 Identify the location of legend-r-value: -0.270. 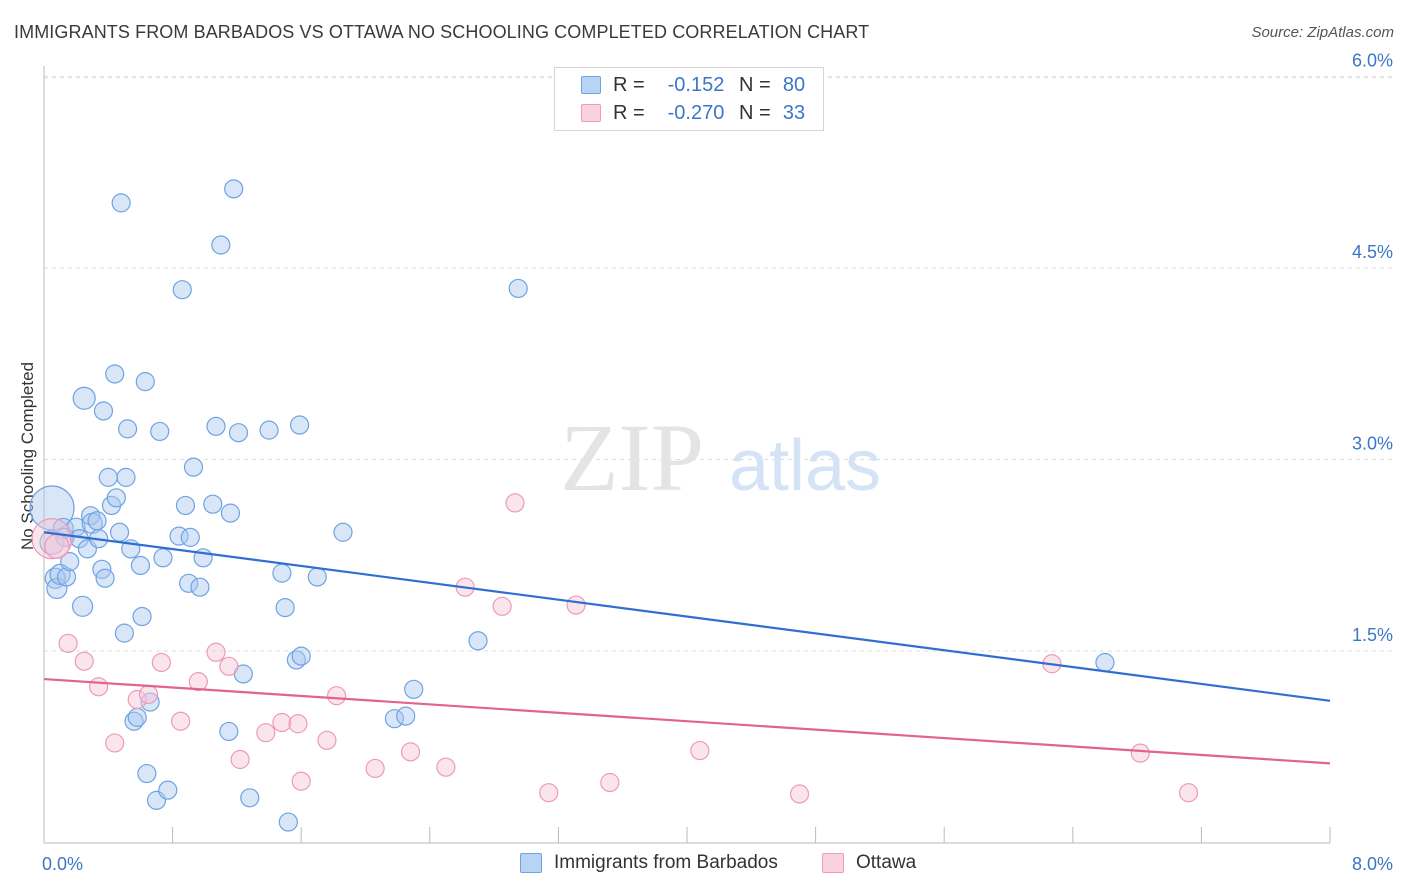
(696, 112).